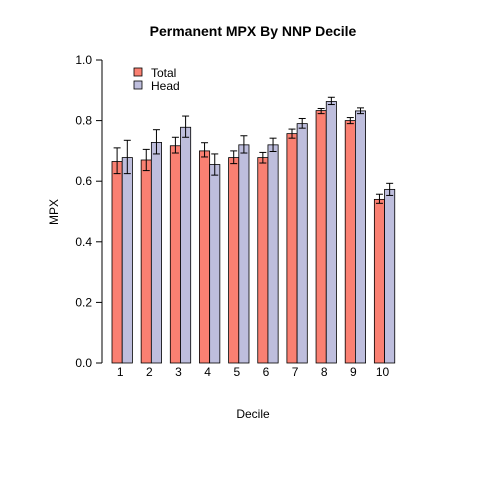 This screenshot has width=480, height=480. Describe the element at coordinates (83, 363) in the screenshot. I see `y-tick-label: 0.0` at that location.